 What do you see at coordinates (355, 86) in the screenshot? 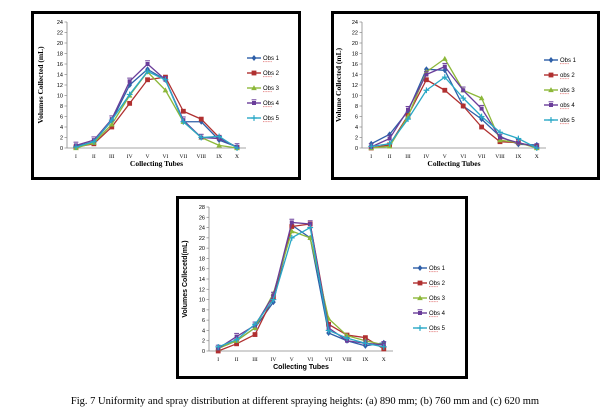
I see `y-tick-label: 12` at bounding box center [355, 86].